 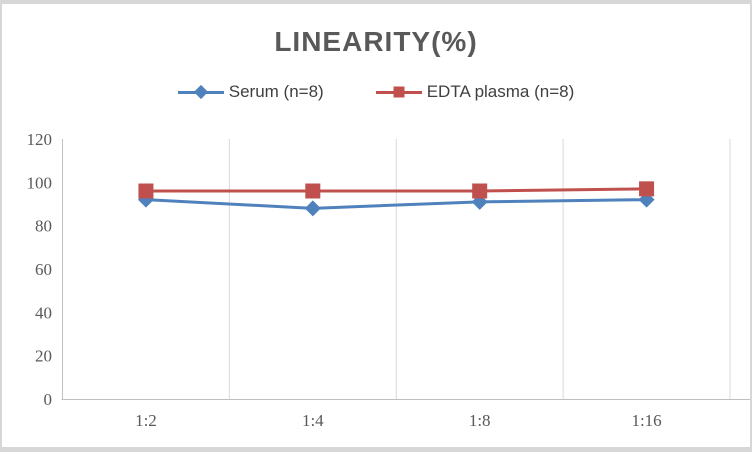 What do you see at coordinates (40, 139) in the screenshot?
I see `y-tick-label: 120` at bounding box center [40, 139].